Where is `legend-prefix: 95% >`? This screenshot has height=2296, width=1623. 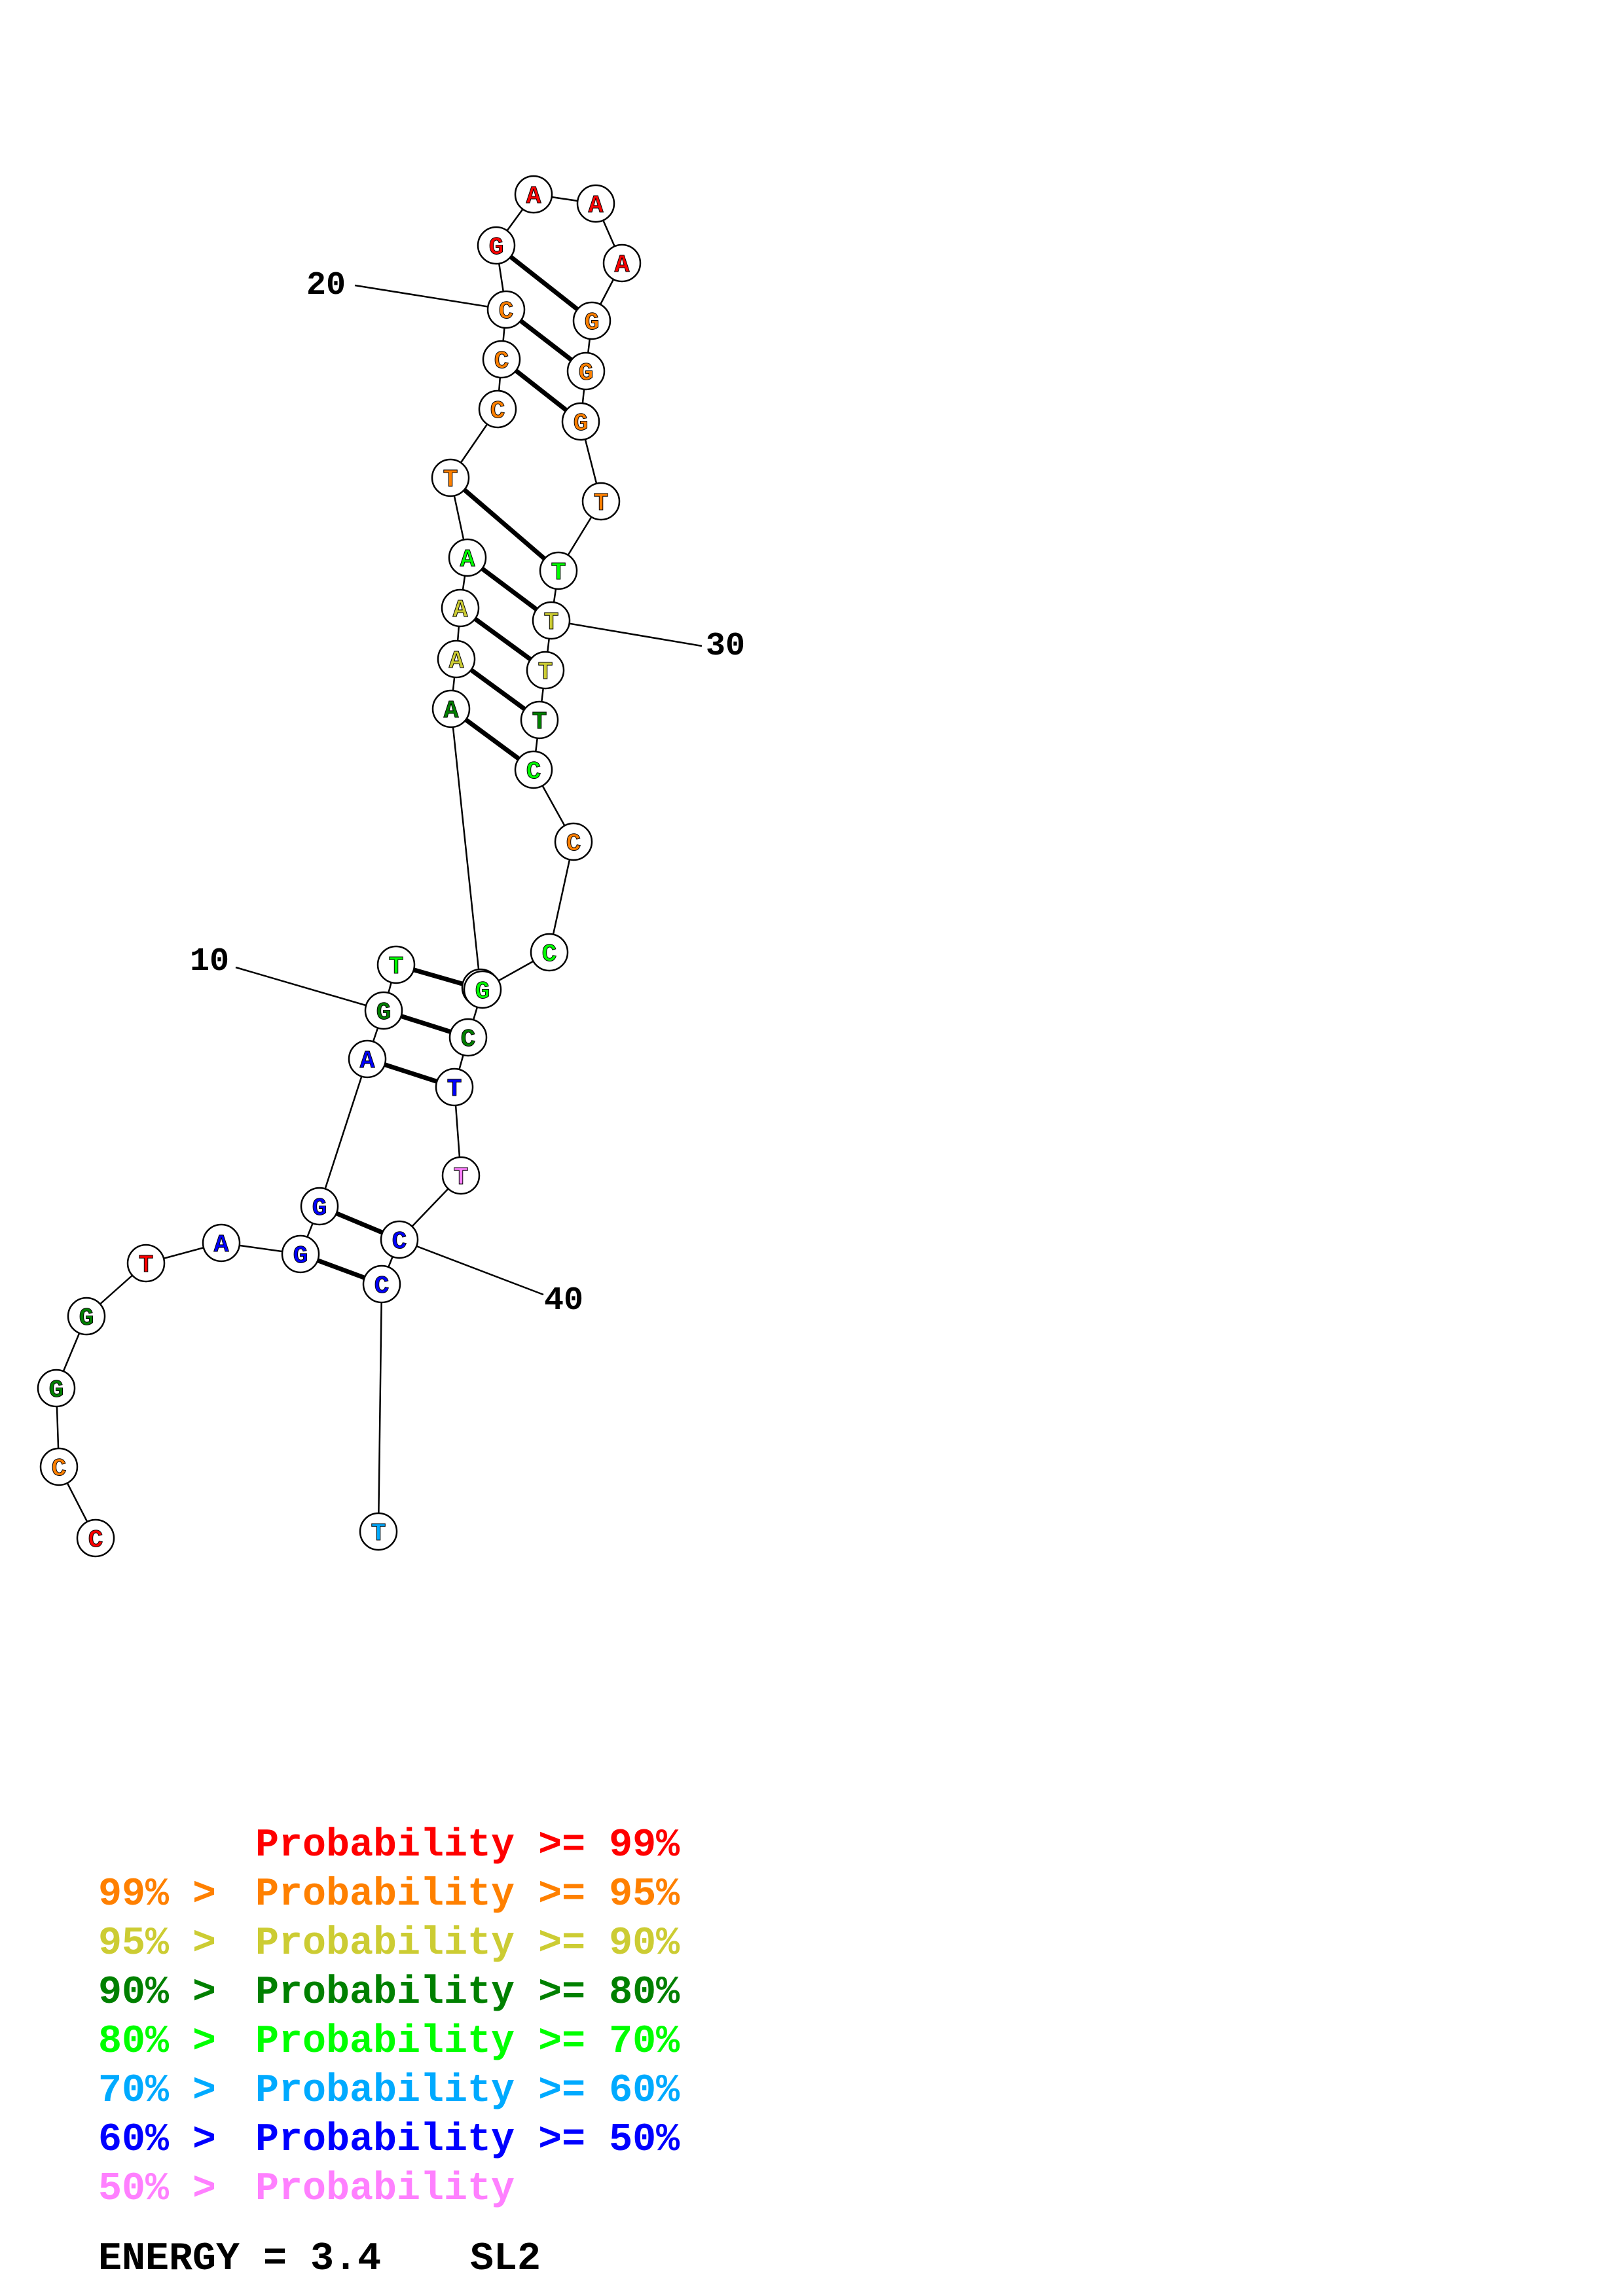 legend-prefix: 95% > is located at coordinates (169, 1944).